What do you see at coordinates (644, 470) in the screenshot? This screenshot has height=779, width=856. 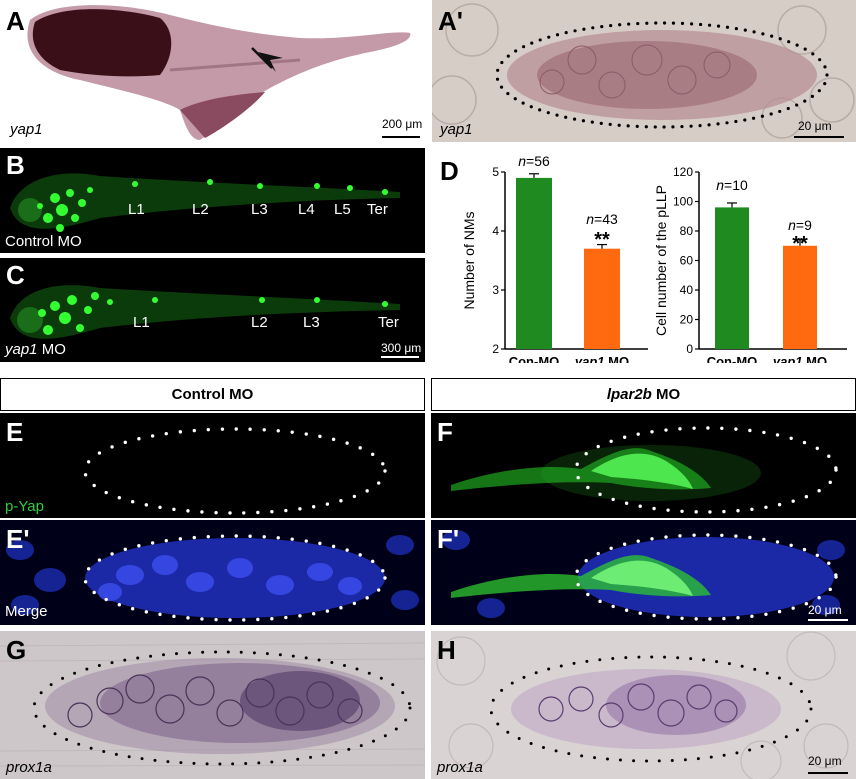 I see `panel-f-image` at bounding box center [644, 470].